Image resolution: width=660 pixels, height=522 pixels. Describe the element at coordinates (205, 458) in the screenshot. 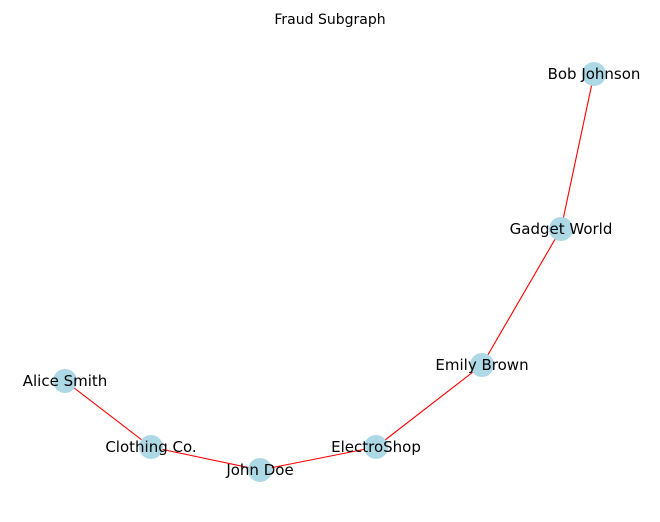

I see `edge-clothing-john` at that location.